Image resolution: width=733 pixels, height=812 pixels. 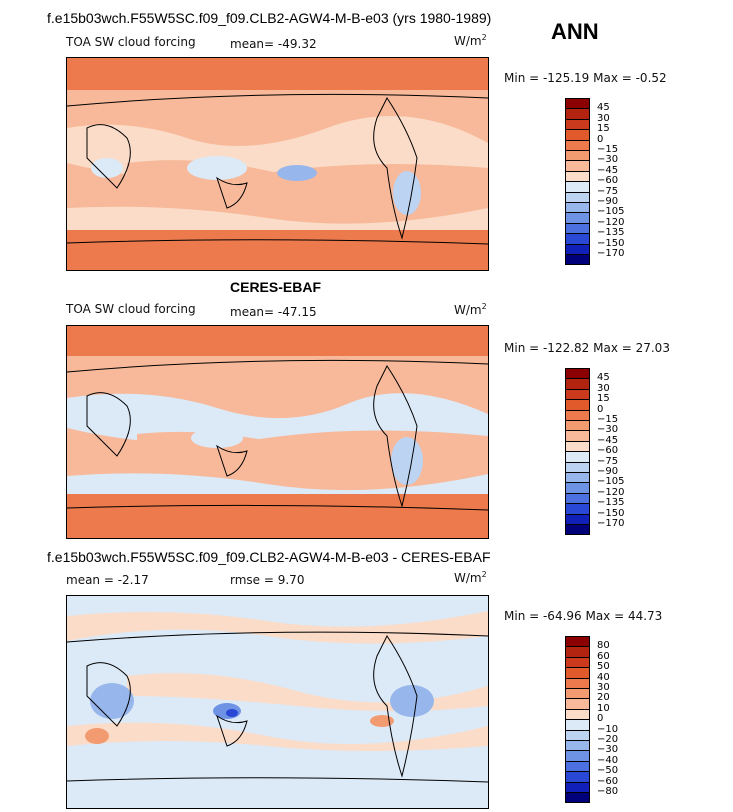 I want to click on colorbar-label: −10, so click(x=608, y=729).